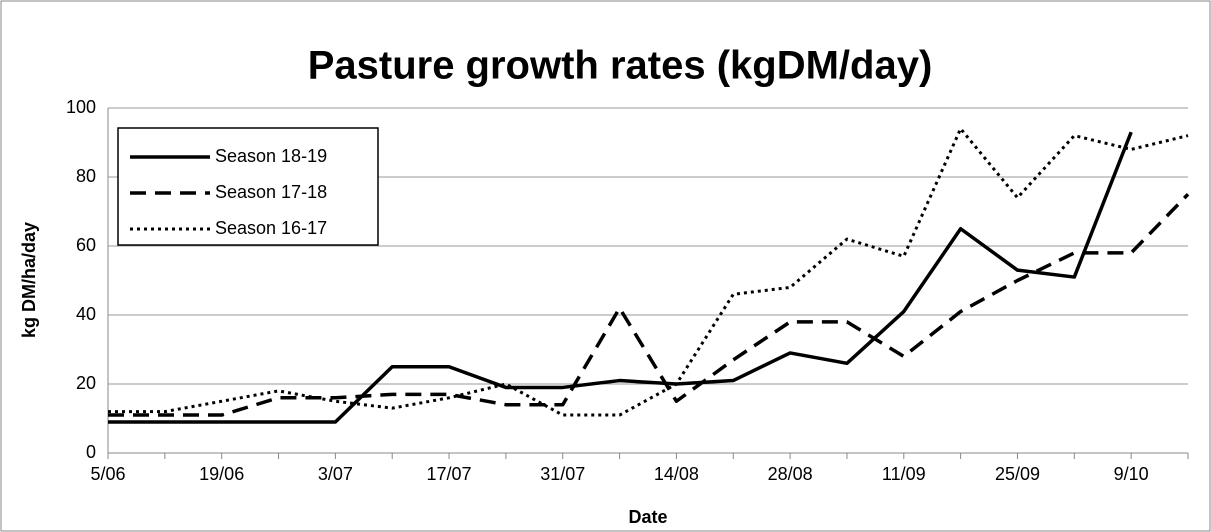 This screenshot has height=532, width=1211. What do you see at coordinates (676, 474) in the screenshot?
I see `x-tick-label: 14/08` at bounding box center [676, 474].